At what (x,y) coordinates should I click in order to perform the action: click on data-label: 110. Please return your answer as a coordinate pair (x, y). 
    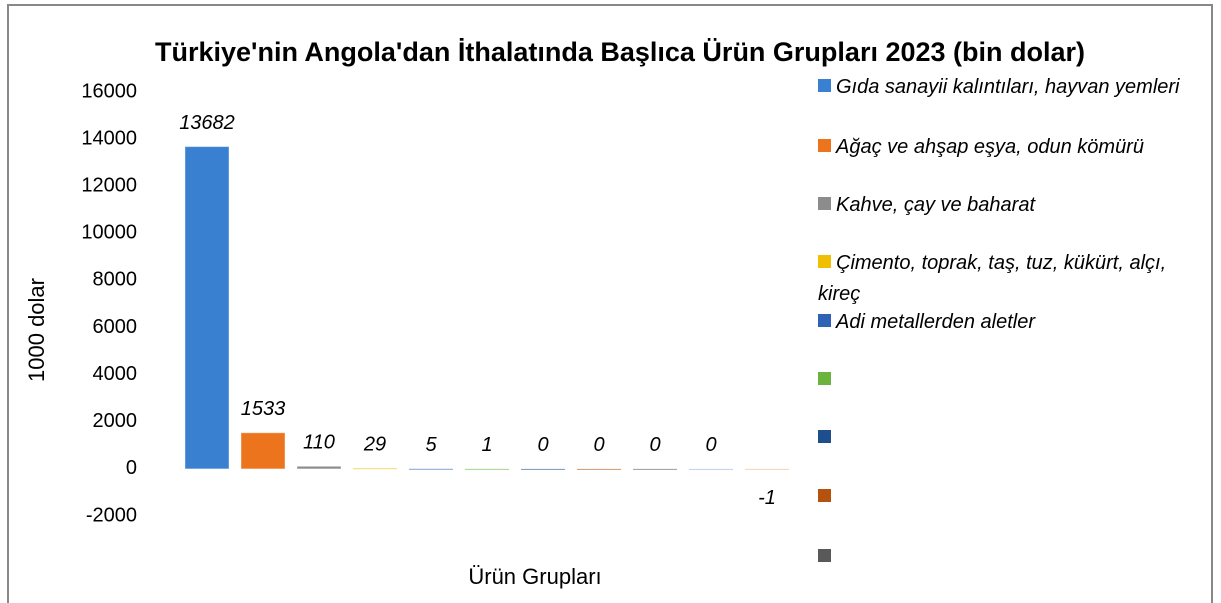
    Looking at the image, I should click on (319, 443).